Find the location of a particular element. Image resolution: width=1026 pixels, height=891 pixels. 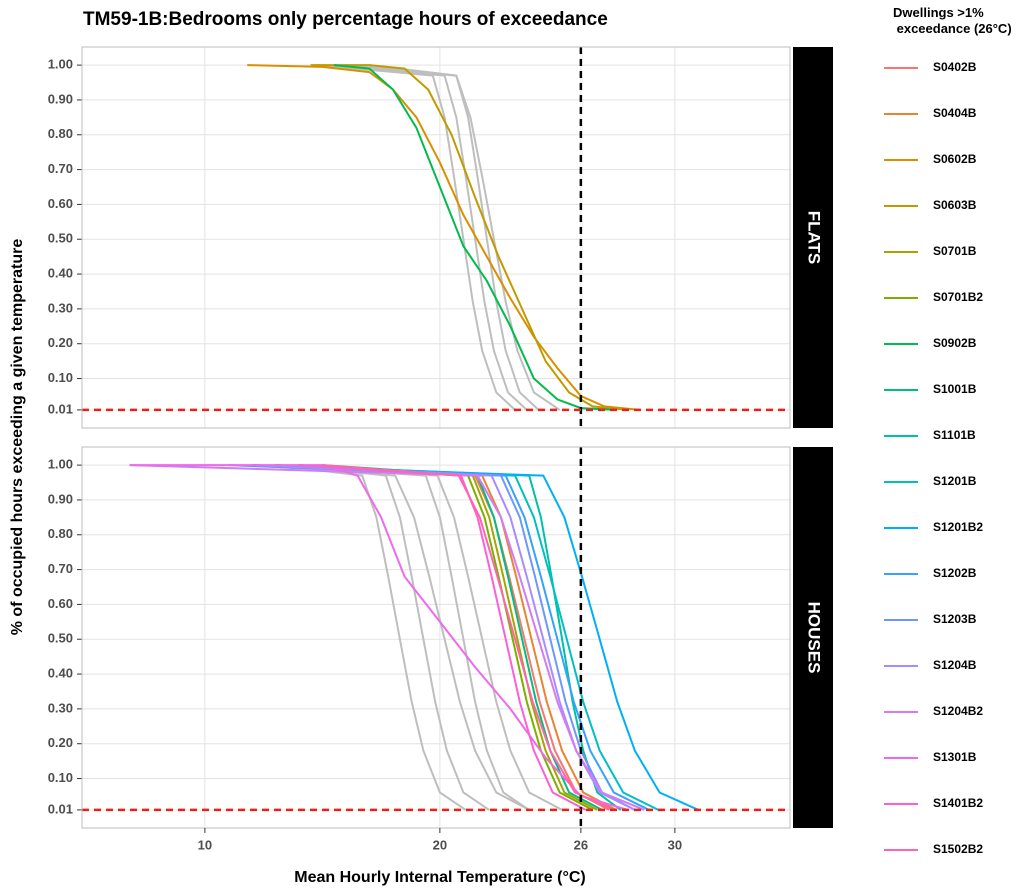

legend-label: S1201B2 is located at coordinates (958, 527).